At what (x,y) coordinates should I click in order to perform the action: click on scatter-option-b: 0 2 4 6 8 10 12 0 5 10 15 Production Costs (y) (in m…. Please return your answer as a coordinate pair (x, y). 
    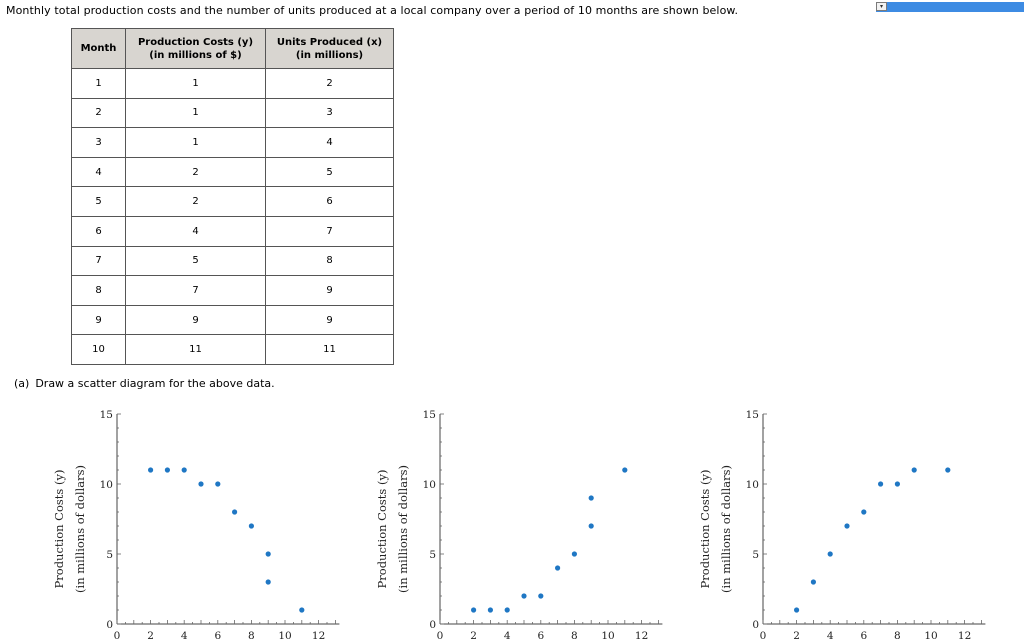
    Looking at the image, I should click on (534, 521).